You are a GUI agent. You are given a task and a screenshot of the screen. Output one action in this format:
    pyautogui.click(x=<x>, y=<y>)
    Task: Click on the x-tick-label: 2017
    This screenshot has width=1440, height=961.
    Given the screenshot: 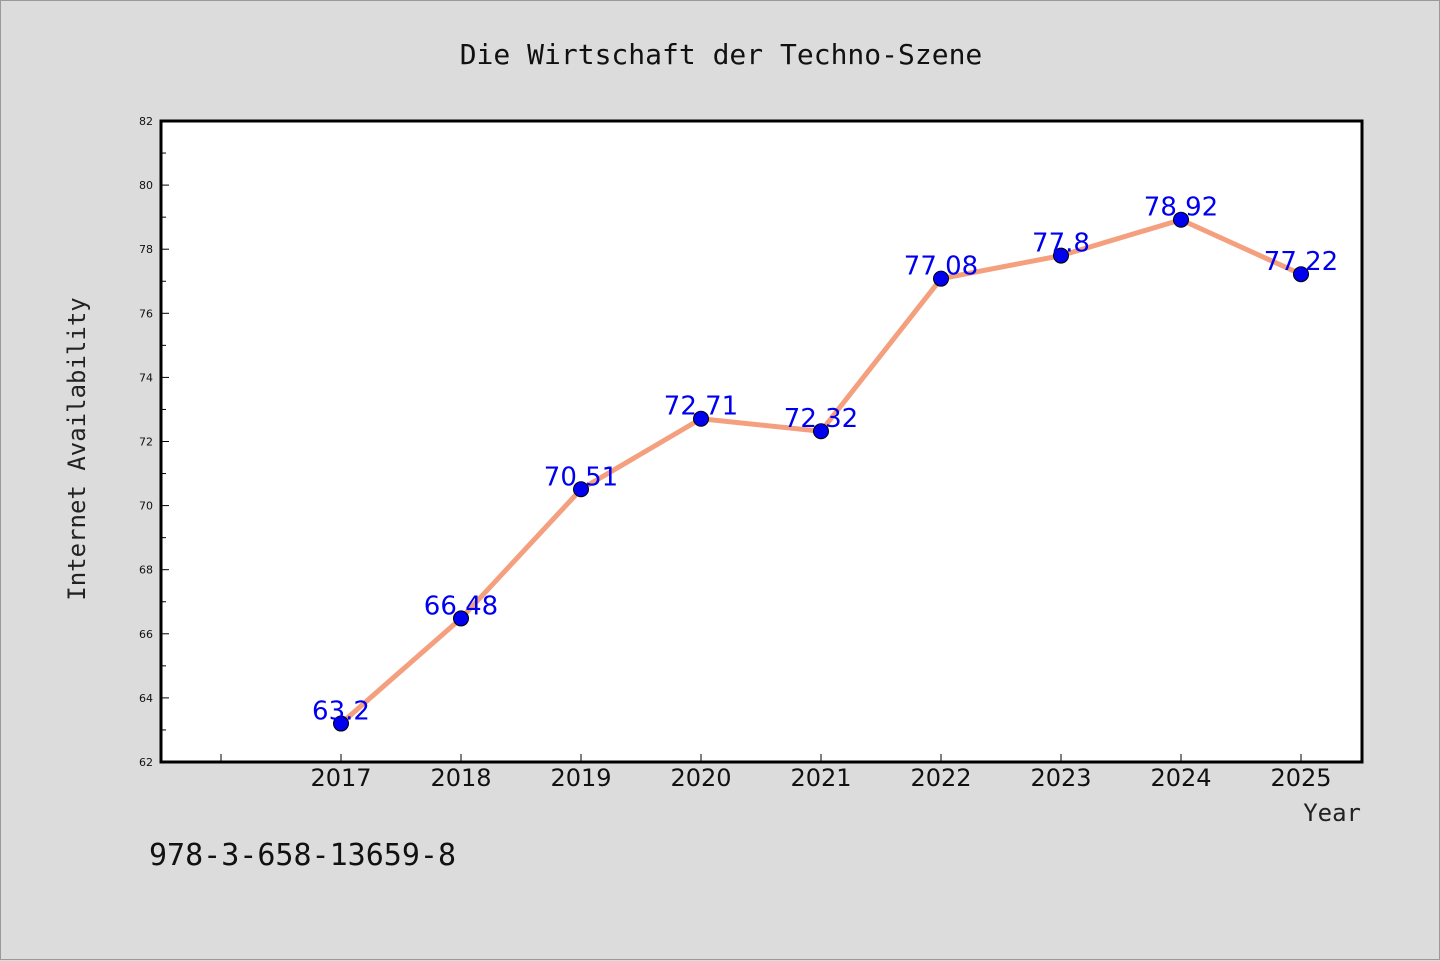 What is the action you would take?
    pyautogui.click(x=340, y=778)
    